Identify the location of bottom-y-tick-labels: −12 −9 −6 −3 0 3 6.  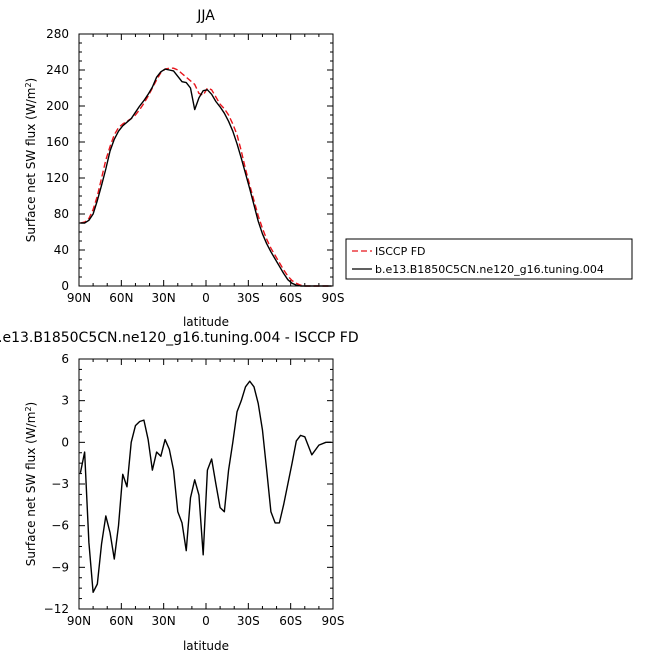
(56, 484).